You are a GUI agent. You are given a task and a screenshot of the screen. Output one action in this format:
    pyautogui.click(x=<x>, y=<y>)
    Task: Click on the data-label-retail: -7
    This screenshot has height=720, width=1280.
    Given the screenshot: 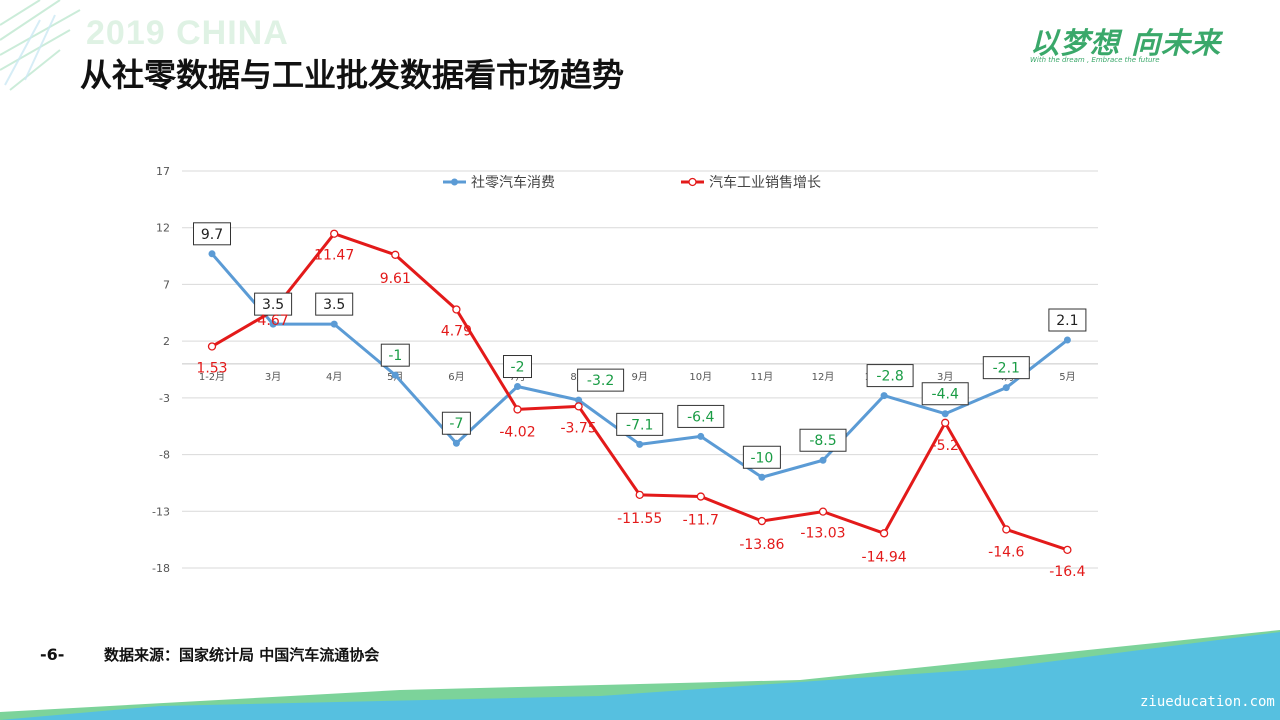 What is the action you would take?
    pyautogui.click(x=456, y=424)
    